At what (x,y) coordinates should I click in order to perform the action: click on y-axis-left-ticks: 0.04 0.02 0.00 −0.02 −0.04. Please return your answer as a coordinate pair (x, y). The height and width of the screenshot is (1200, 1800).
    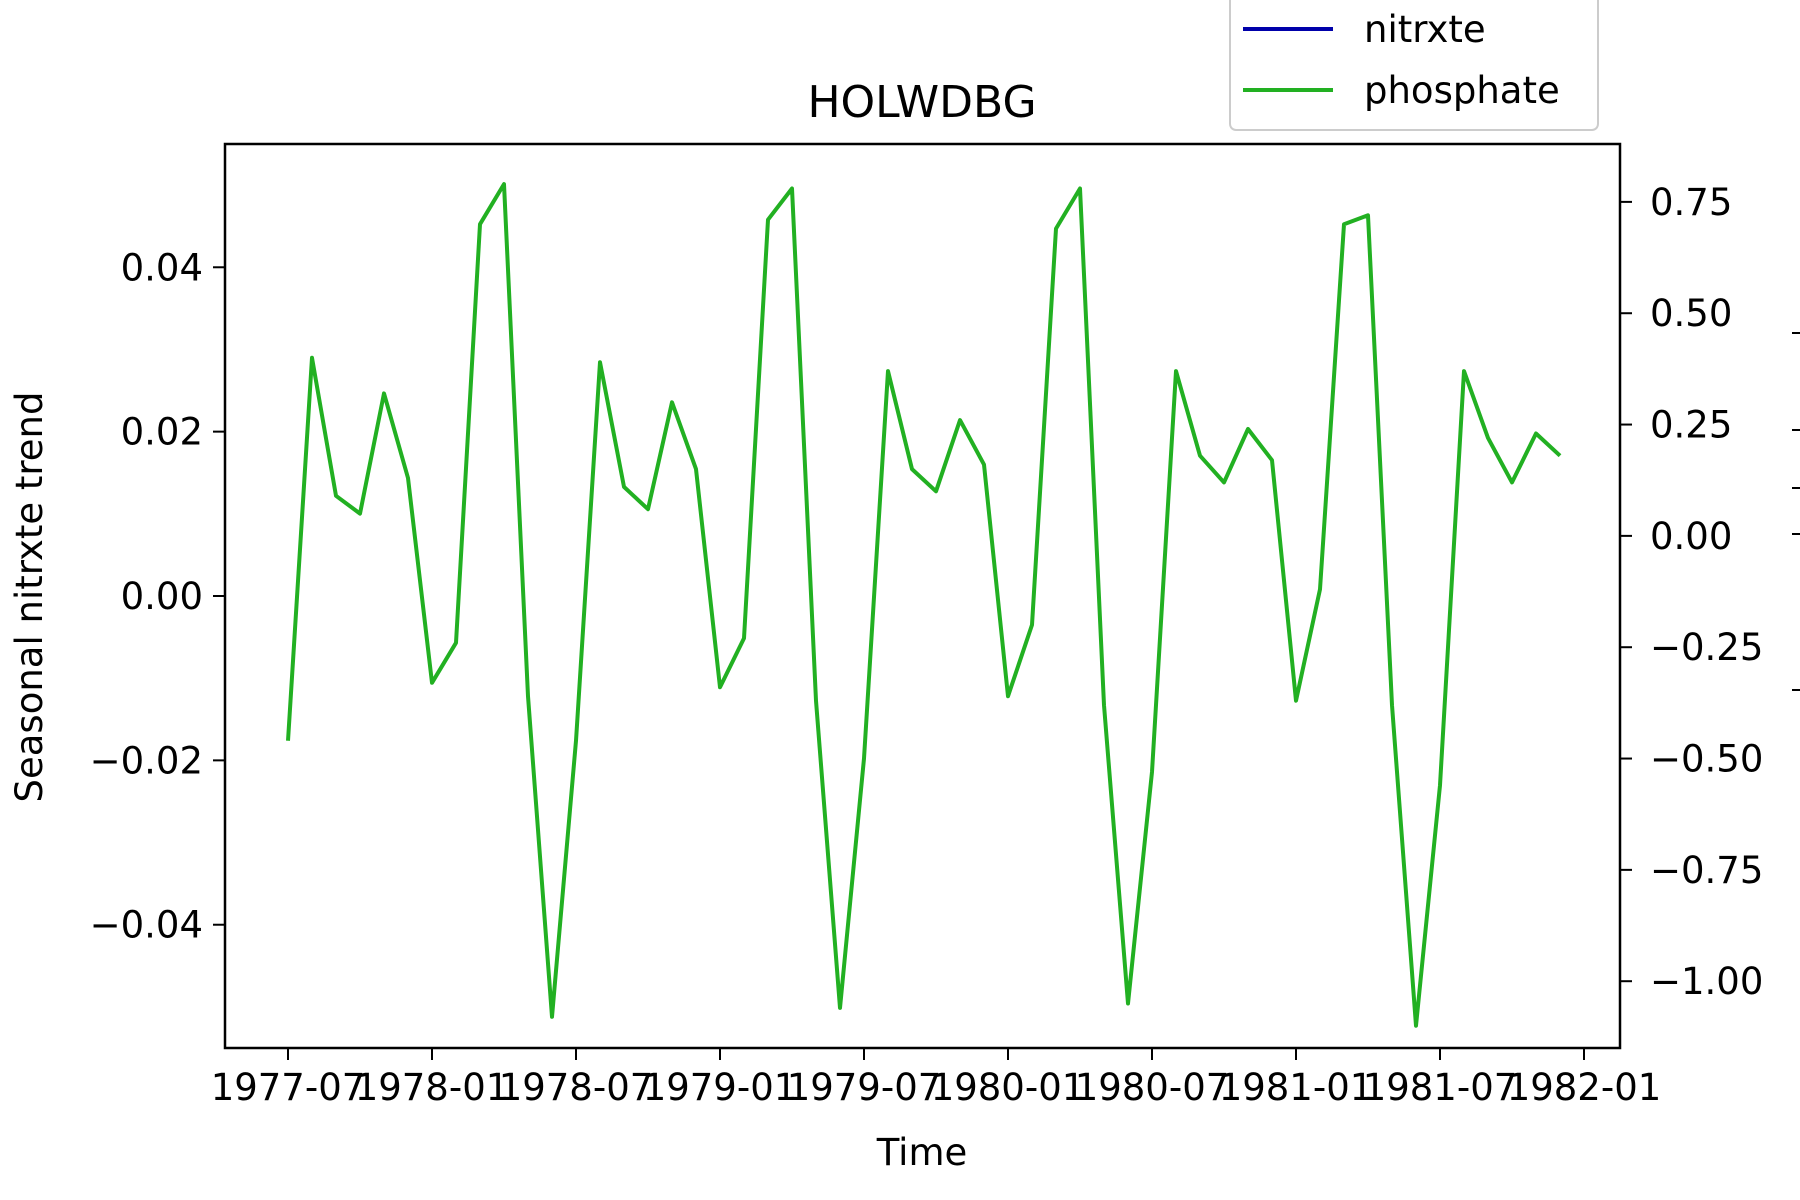
    Looking at the image, I should click on (157, 596).